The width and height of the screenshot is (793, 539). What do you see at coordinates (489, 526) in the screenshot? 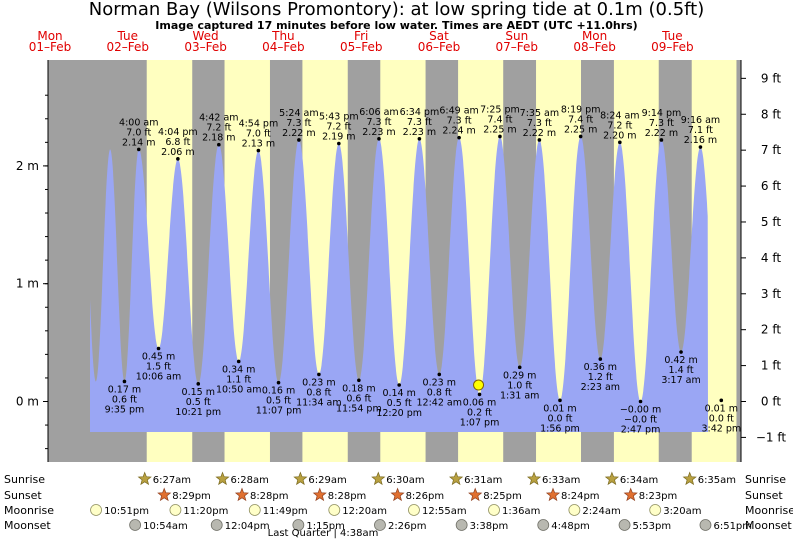
I see `moonset-time: 3:38pm` at bounding box center [489, 526].